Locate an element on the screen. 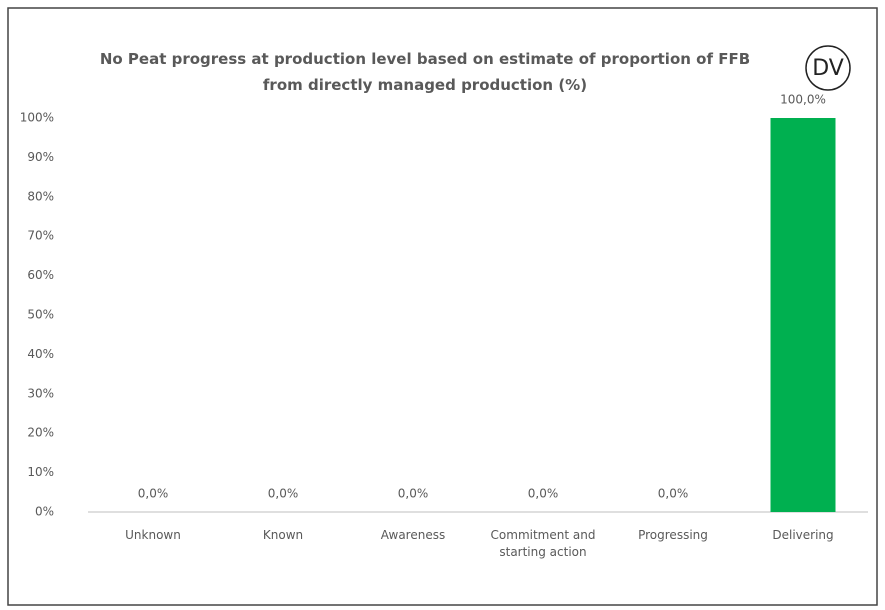 The width and height of the screenshot is (885, 610). y-tick-label: 0% is located at coordinates (44, 512).